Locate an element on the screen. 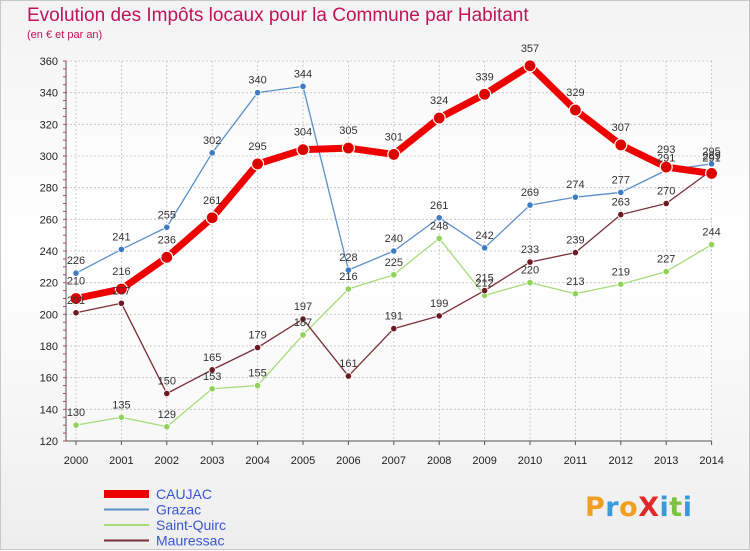  data-label-caujac: 324 is located at coordinates (439, 101).